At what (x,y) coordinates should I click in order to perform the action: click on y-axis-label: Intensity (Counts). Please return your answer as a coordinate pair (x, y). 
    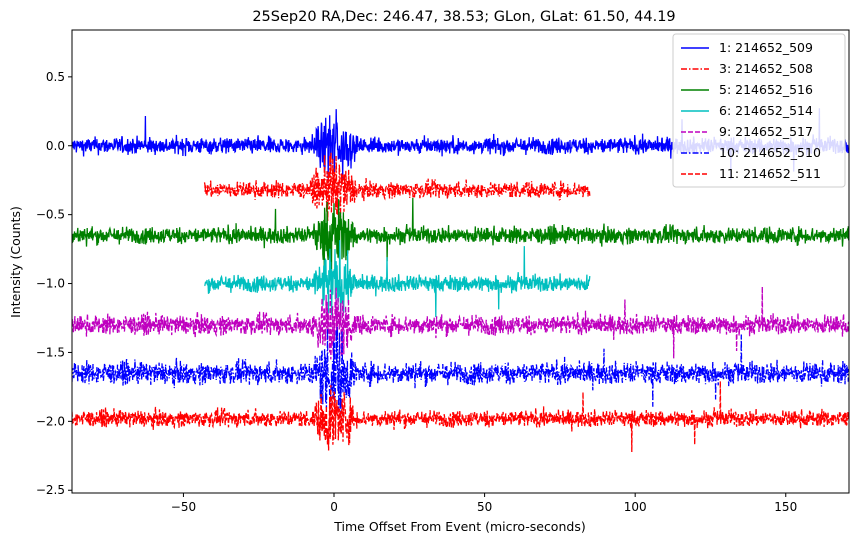
    Looking at the image, I should click on (15, 262).